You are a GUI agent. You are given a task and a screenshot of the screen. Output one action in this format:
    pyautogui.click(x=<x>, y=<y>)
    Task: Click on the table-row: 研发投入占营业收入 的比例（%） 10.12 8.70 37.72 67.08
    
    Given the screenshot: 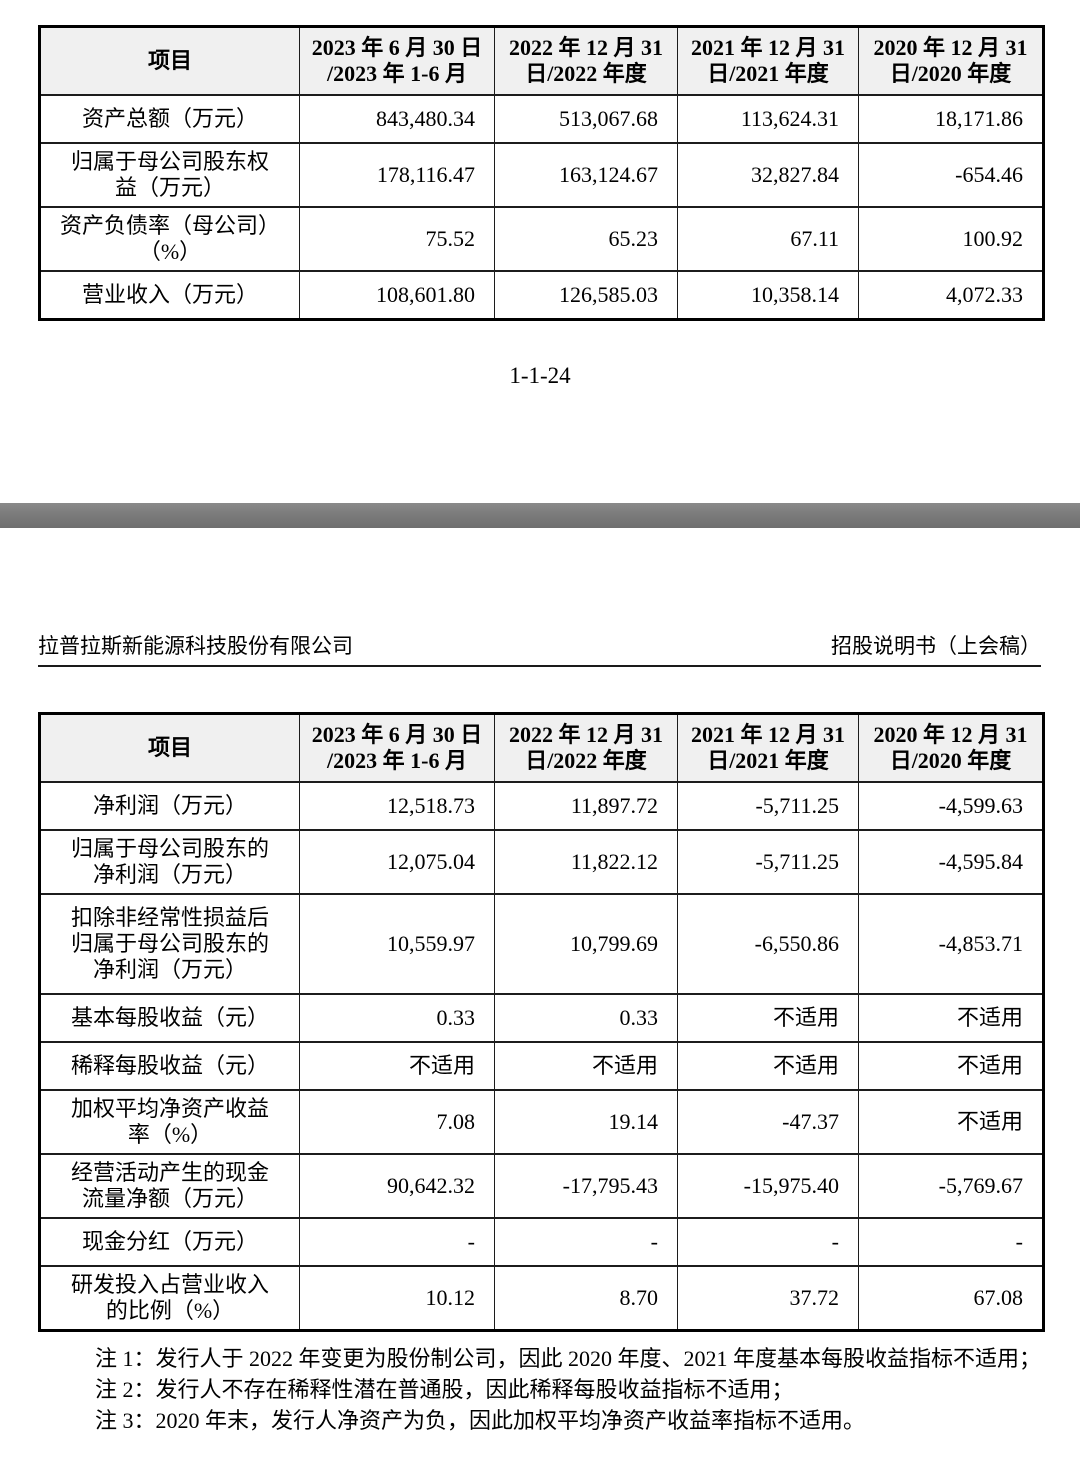 What is the action you would take?
    pyautogui.click(x=541, y=1298)
    